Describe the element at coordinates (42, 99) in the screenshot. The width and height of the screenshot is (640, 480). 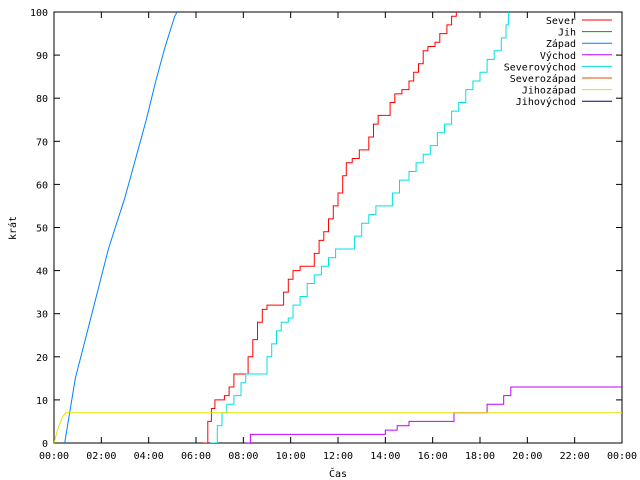
I see `y-tick-label: 80` at that location.